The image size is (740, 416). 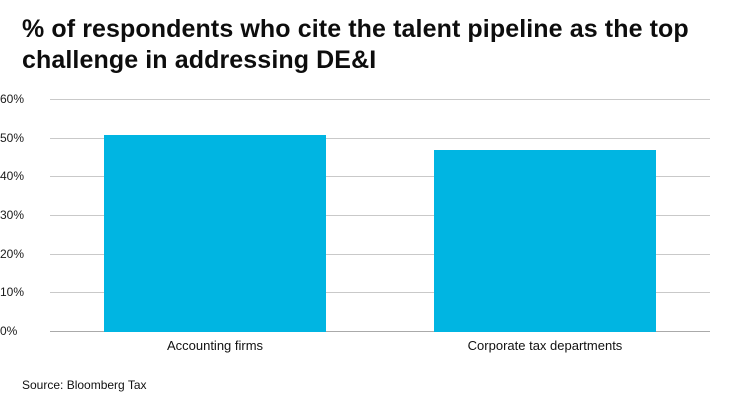 What do you see at coordinates (355, 254) in the screenshot?
I see `gridline-20: 20%` at bounding box center [355, 254].